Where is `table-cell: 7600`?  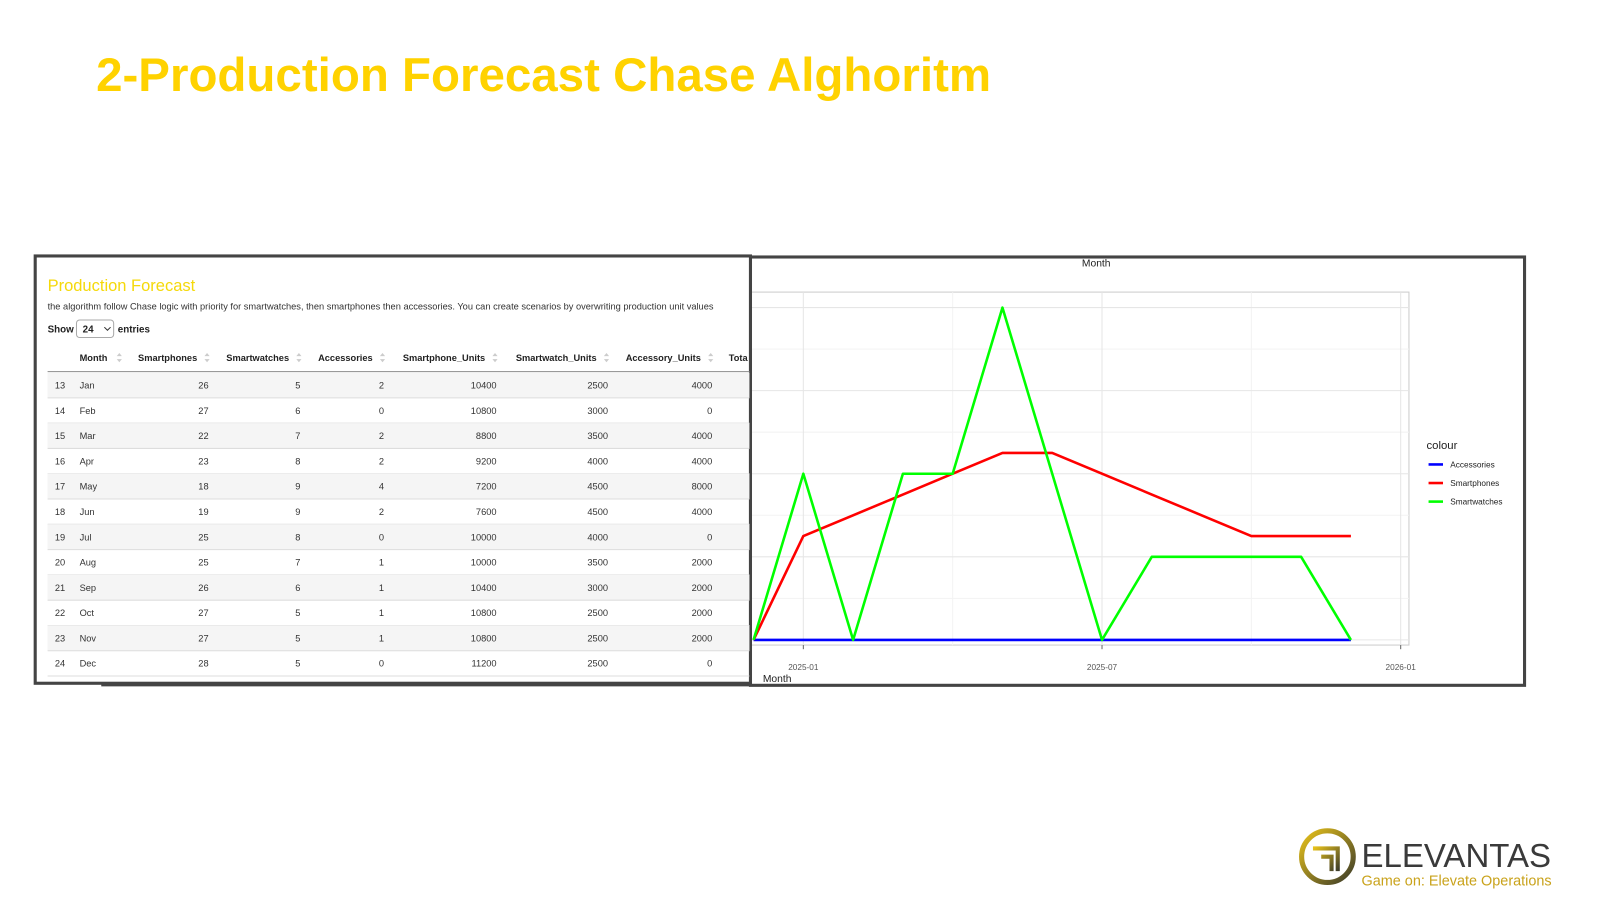
table-cell: 7600 is located at coordinates (486, 512).